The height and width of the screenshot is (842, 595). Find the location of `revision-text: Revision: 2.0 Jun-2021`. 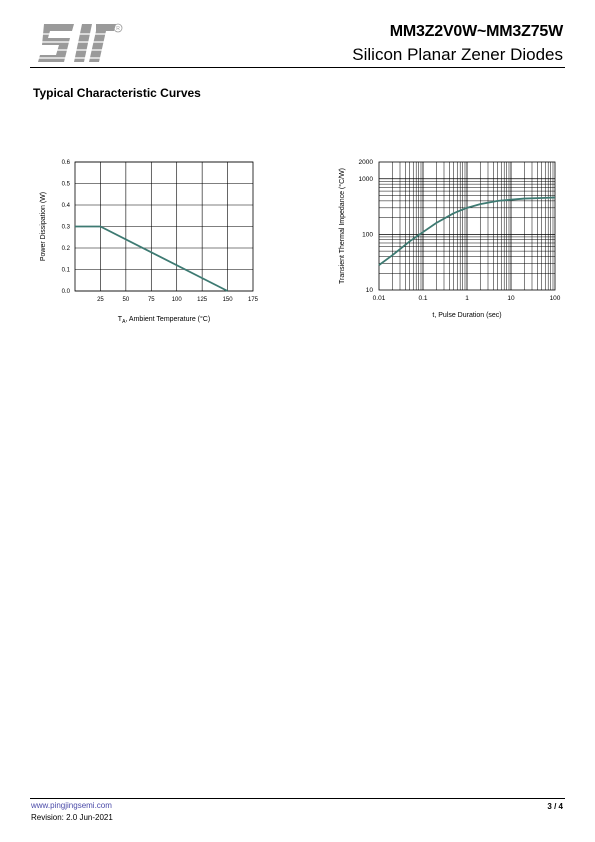

revision-text: Revision: 2.0 Jun-2021 is located at coordinates (72, 817).